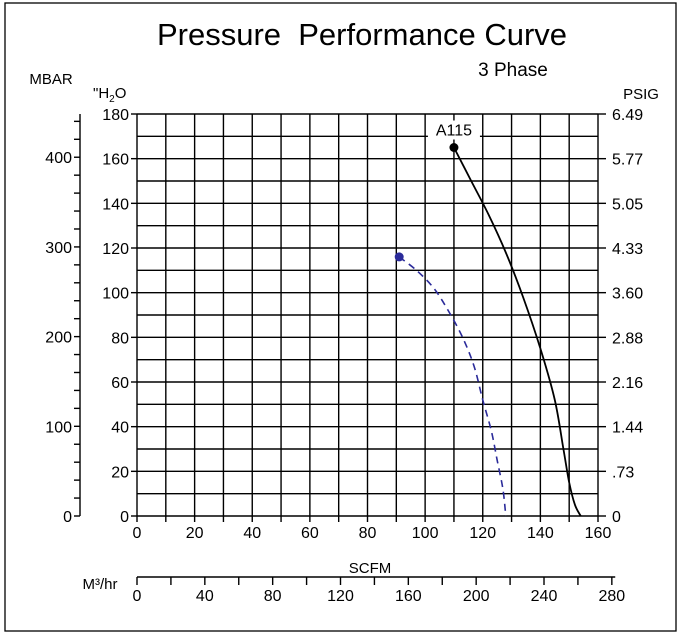 Image resolution: width=682 pixels, height=633 pixels. I want to click on m3hr-tick-label: 40, so click(205, 596).